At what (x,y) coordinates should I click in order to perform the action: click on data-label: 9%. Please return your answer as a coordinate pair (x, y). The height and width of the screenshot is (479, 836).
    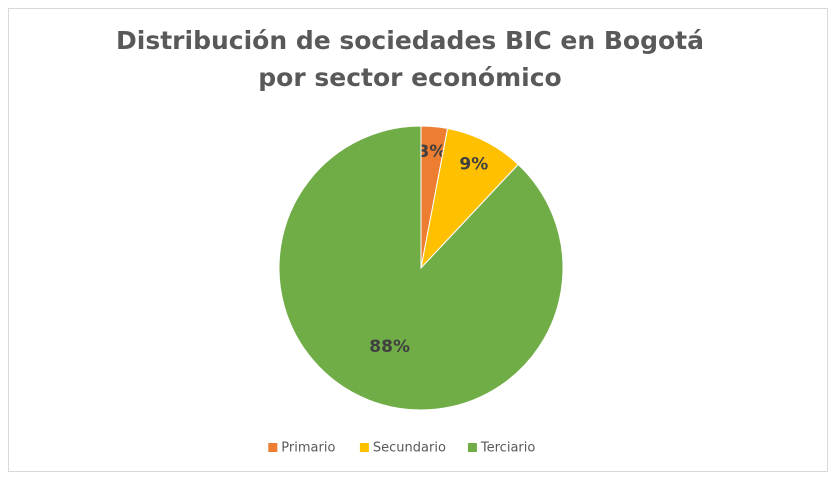
    Looking at the image, I should click on (473, 164).